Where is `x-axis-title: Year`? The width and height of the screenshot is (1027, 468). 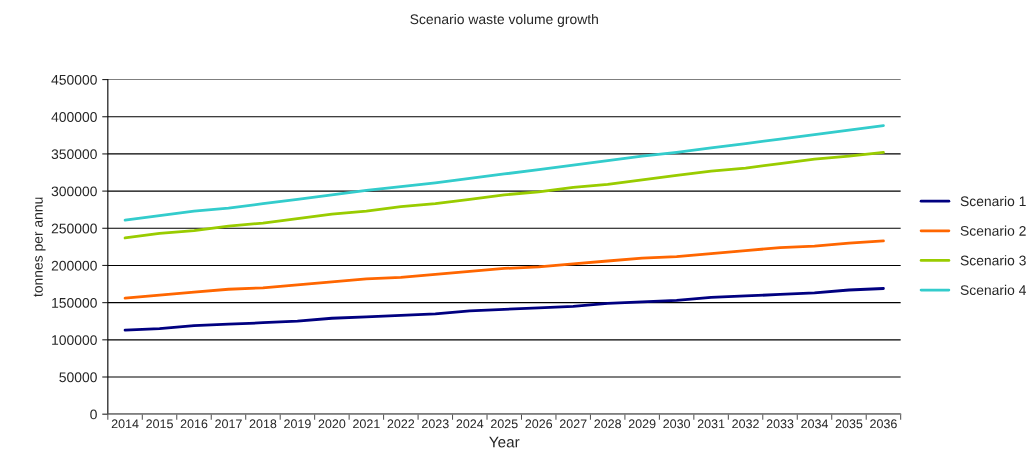 x-axis-title: Year is located at coordinates (504, 442).